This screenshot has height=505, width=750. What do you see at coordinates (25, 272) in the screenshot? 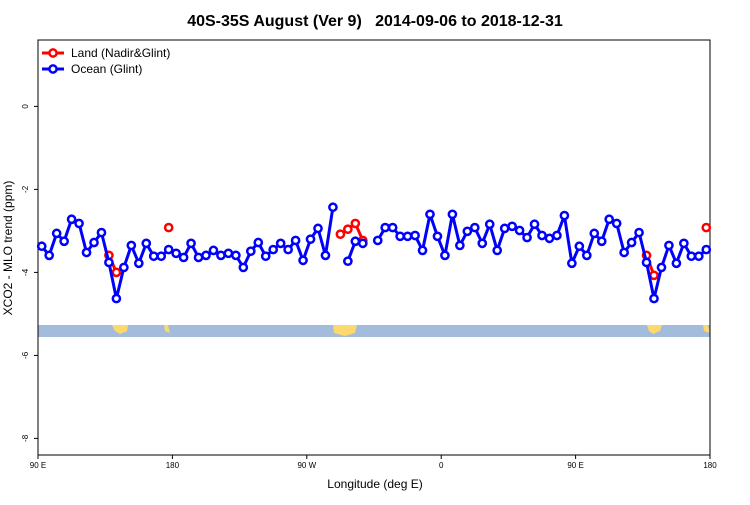
I see `y-tick-label: -4` at bounding box center [25, 272].